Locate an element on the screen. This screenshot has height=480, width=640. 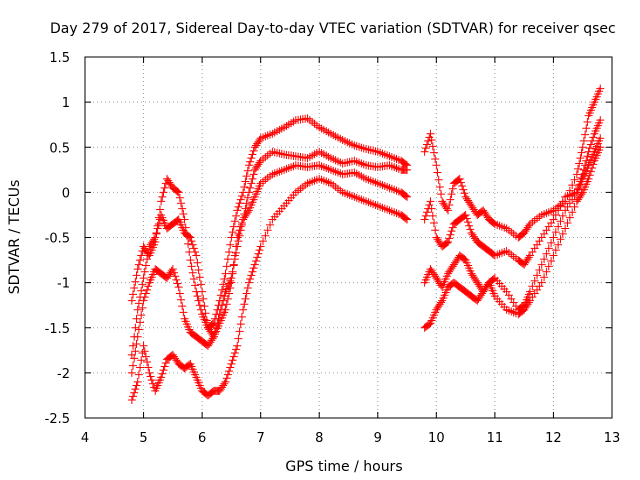
y-tick-label: 1.5 is located at coordinates (59, 58).